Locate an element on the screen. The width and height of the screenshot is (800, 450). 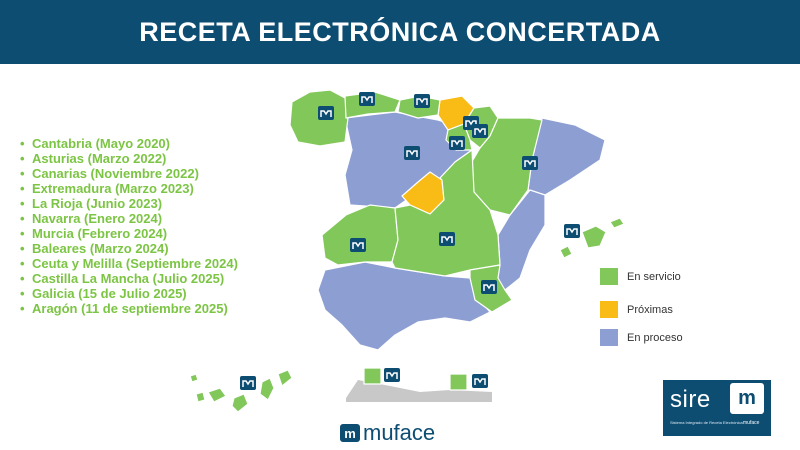
region-extremadura is located at coordinates (360, 235).